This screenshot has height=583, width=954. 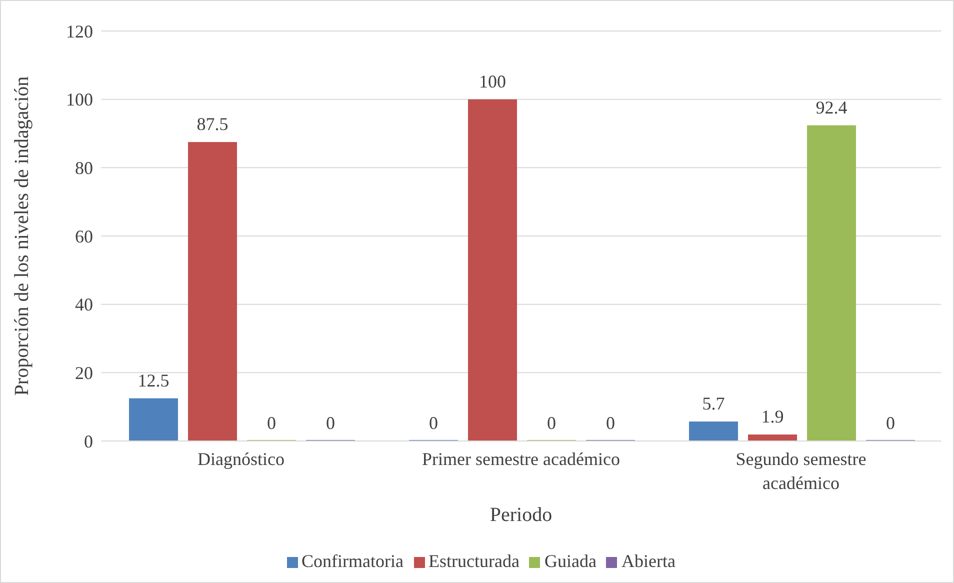 I want to click on y-tick-label: 60, so click(x=84, y=236).